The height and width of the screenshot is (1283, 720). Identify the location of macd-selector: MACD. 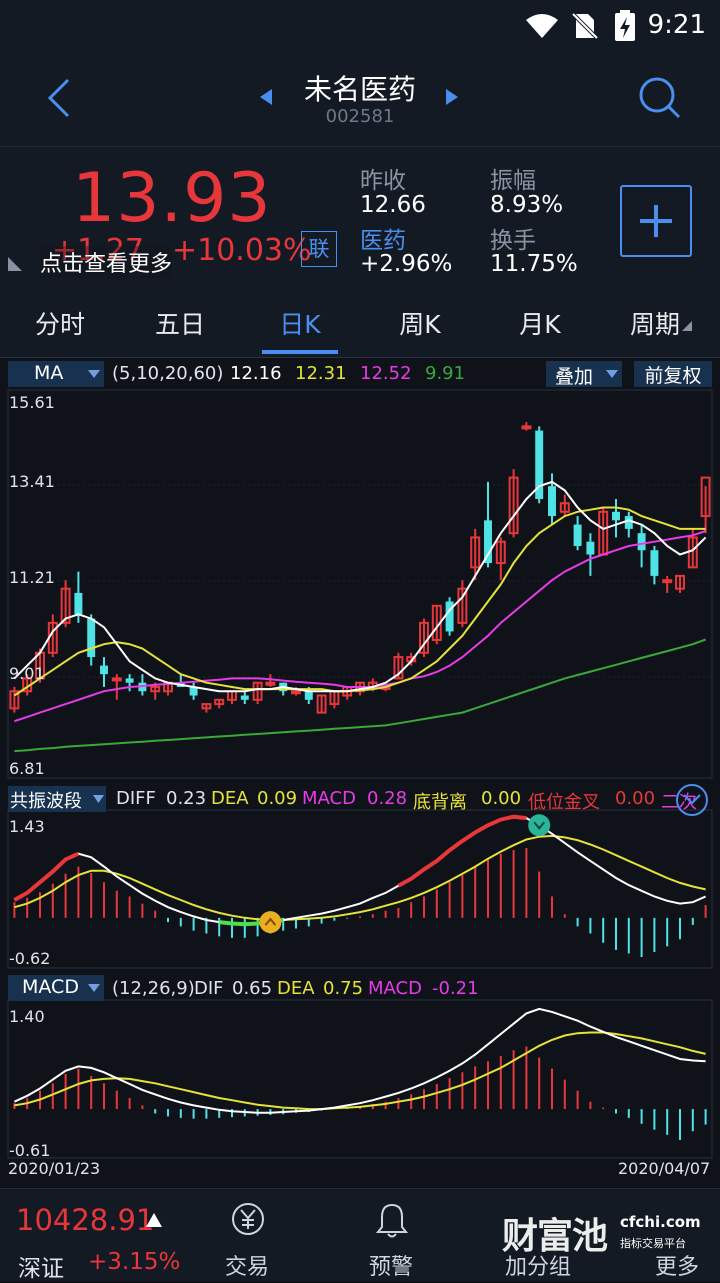
(56, 988).